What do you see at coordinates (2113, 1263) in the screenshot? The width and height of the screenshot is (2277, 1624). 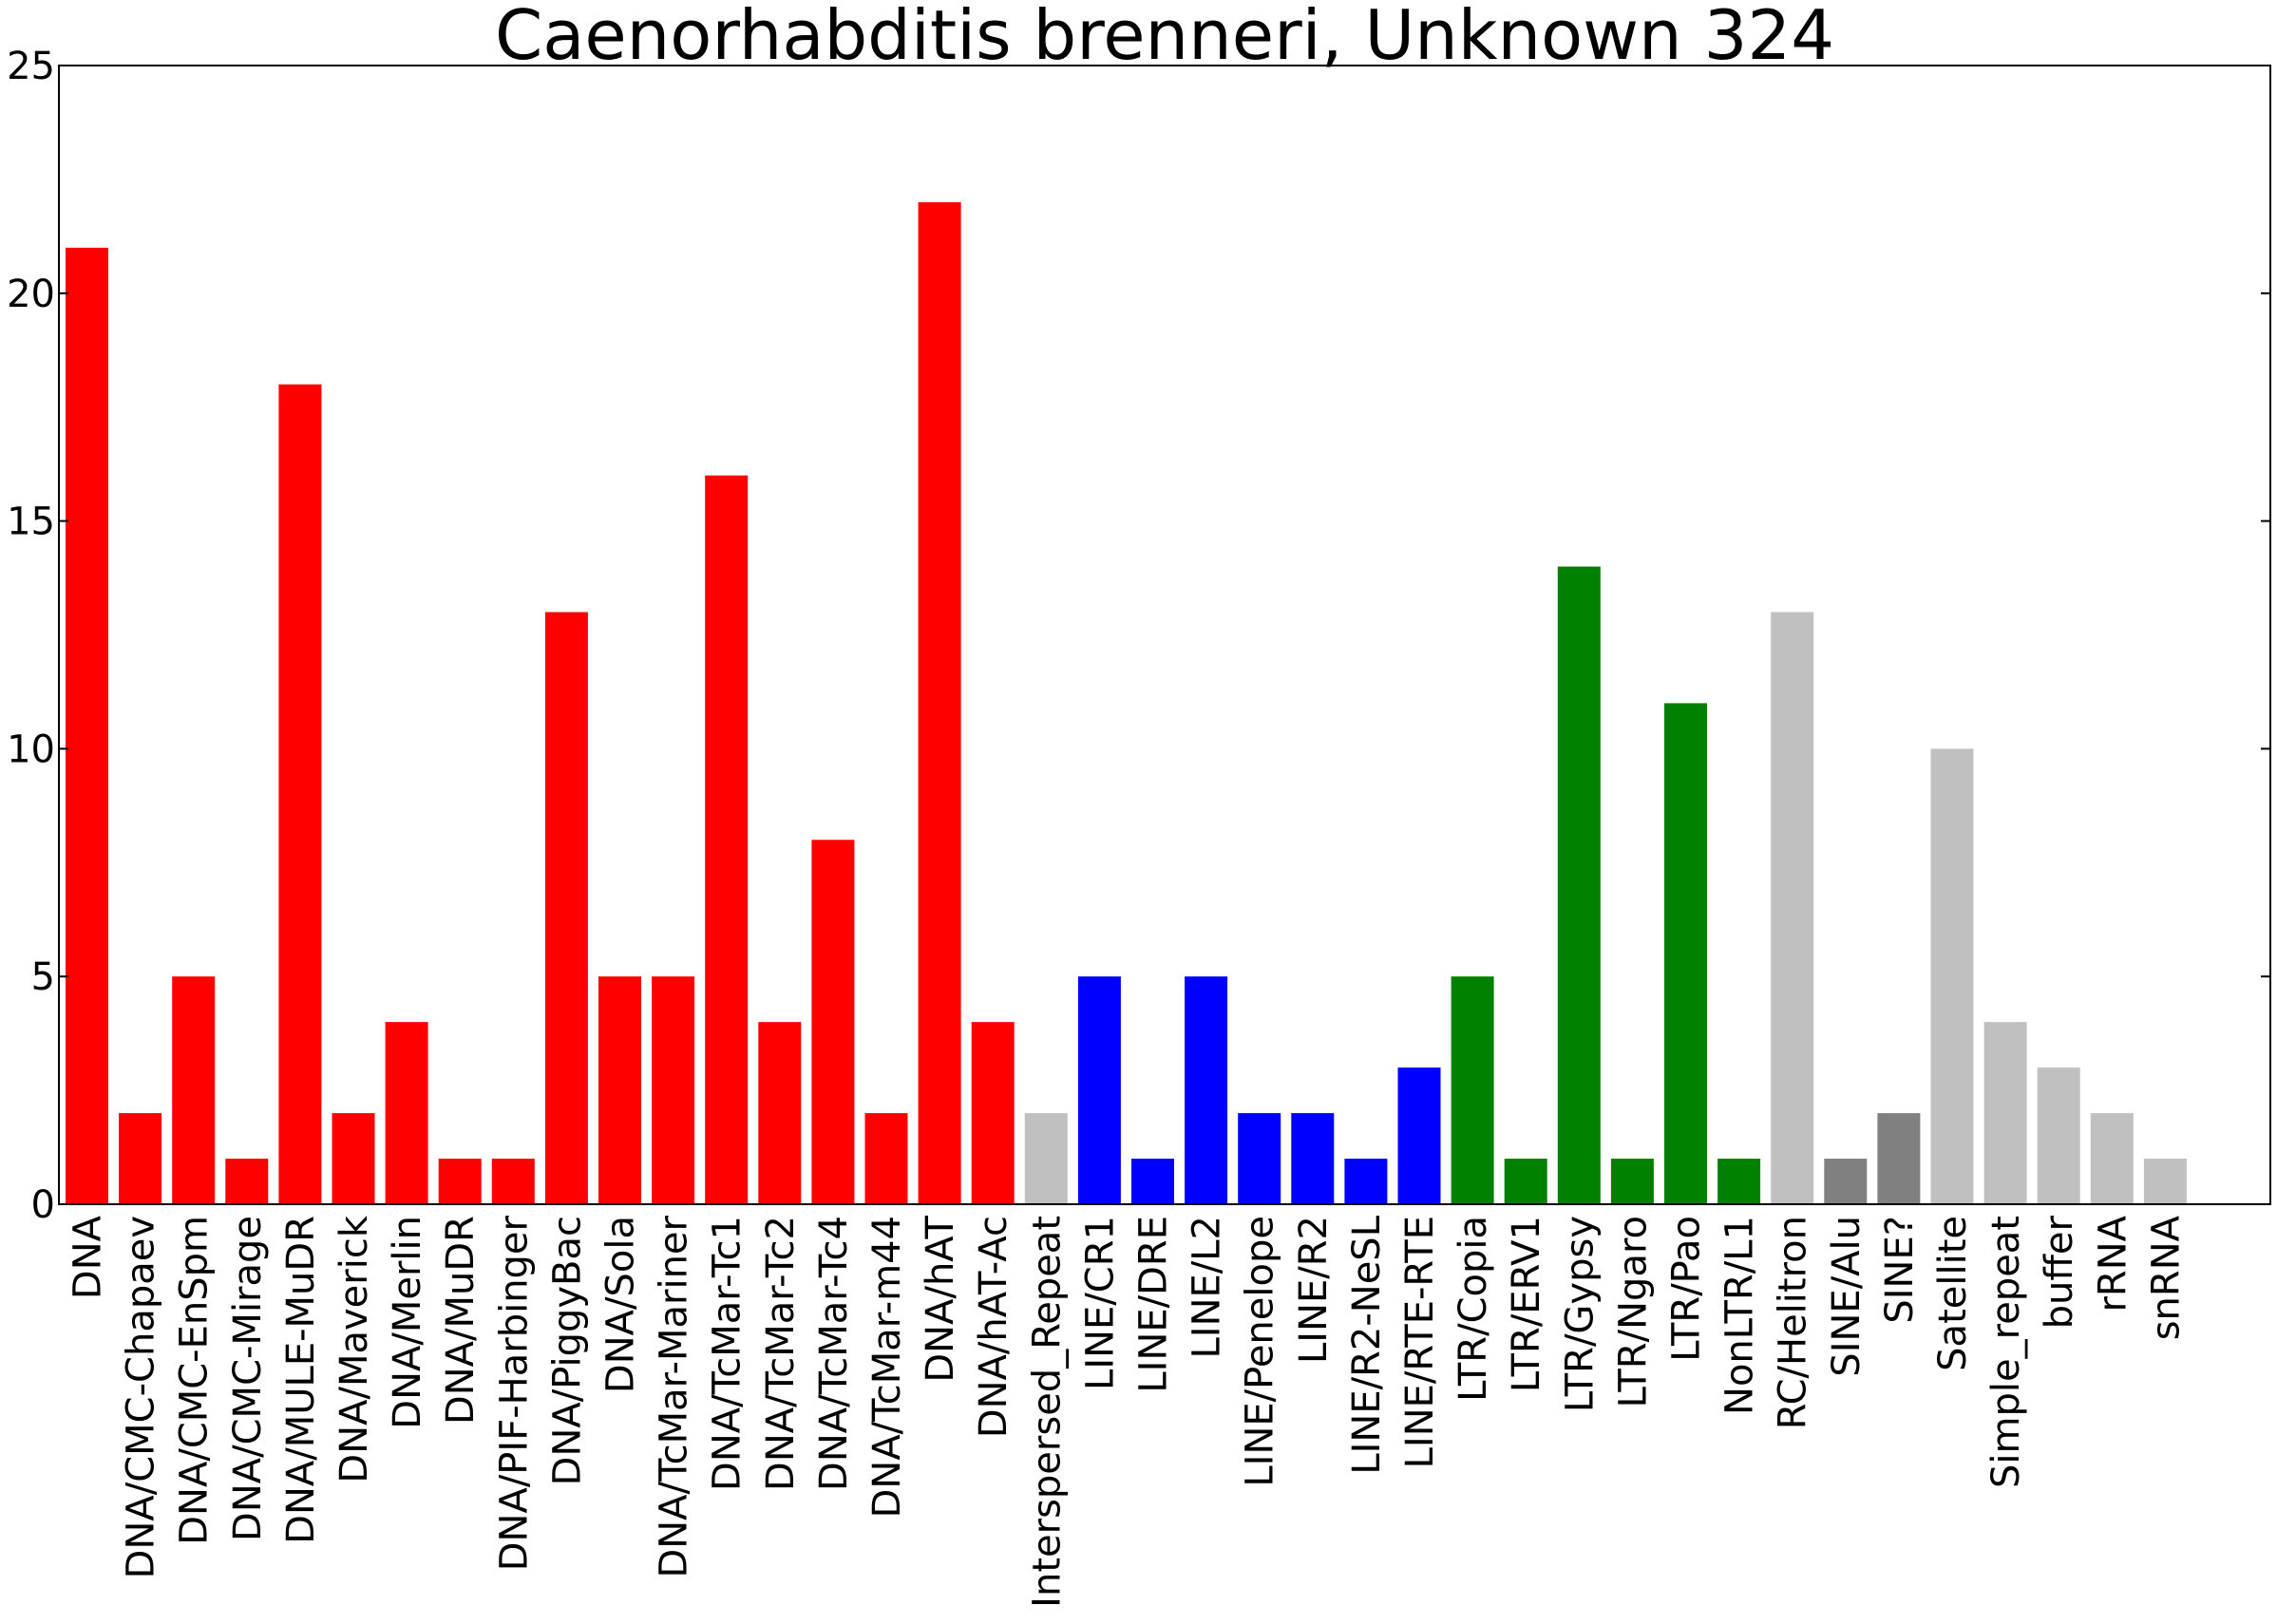 I see `x-tick-label: rRNA` at bounding box center [2113, 1263].